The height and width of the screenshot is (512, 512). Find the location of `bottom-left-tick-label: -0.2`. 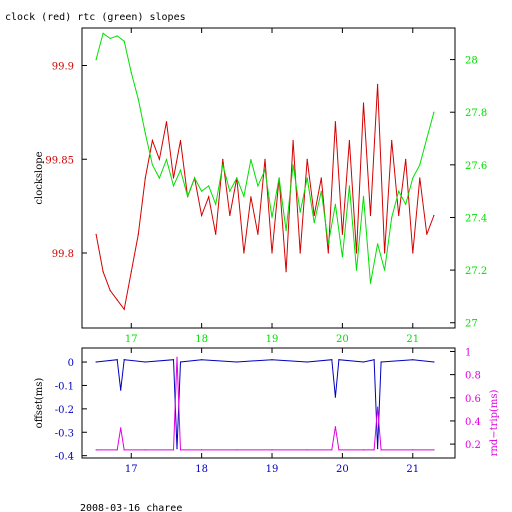

bottom-left-tick-label: -0.2 is located at coordinates (64, 410).